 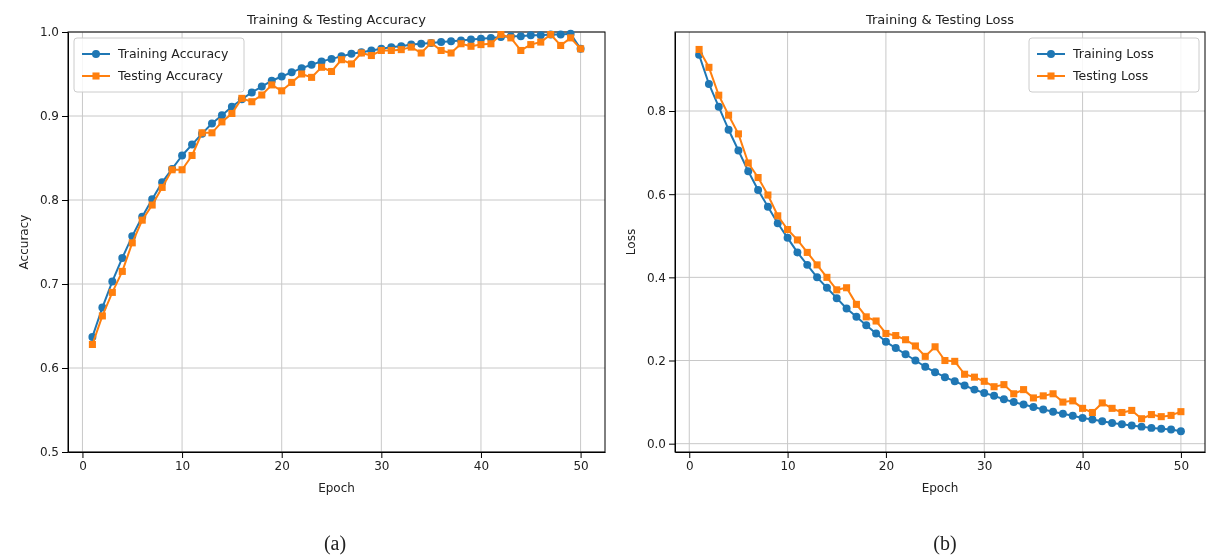 What do you see at coordinates (49, 116) in the screenshot?
I see `y-tick-label: 0.9` at bounding box center [49, 116].